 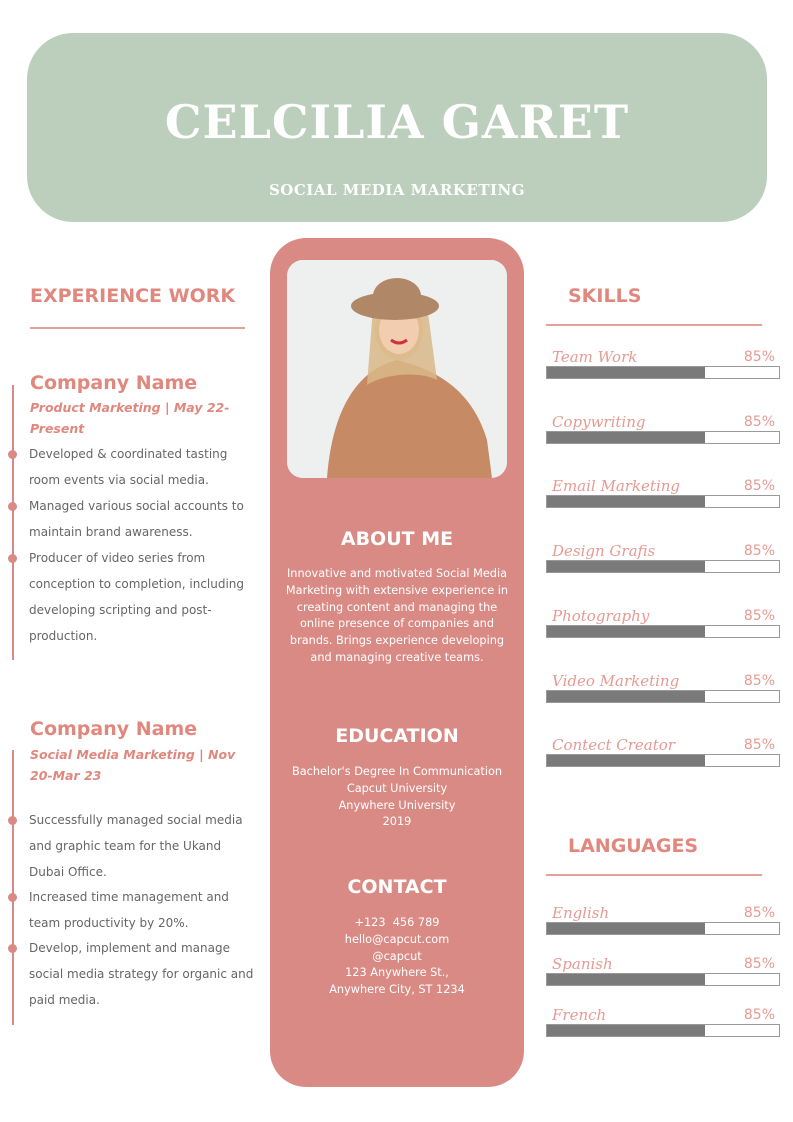 I want to click on skills-label: Email Marketing, so click(x=616, y=486).